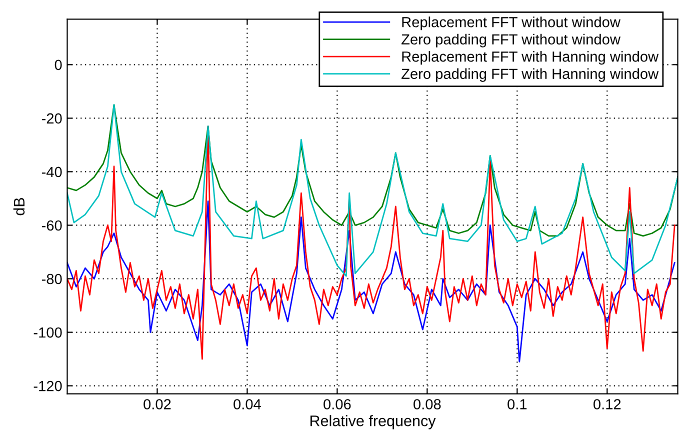 The height and width of the screenshot is (446, 686). What do you see at coordinates (52, 225) in the screenshot?
I see `y-tick-label: -60` at bounding box center [52, 225].